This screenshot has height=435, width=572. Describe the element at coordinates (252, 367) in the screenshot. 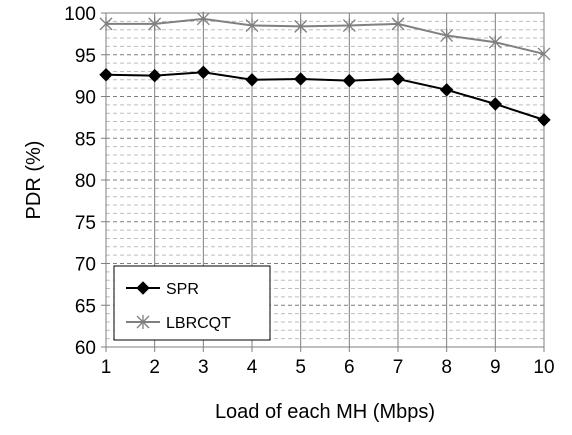

I see `x-tick-label: 4` at that location.